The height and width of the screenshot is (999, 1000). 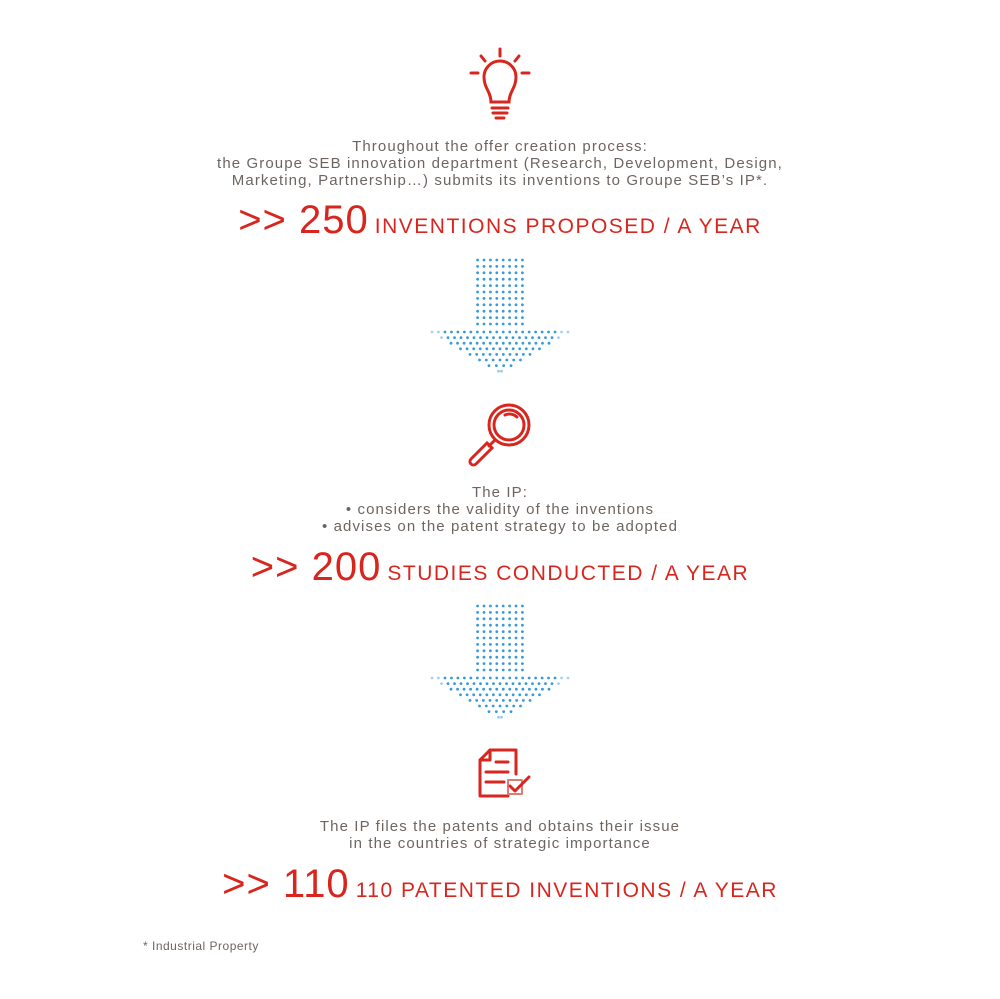 What do you see at coordinates (566, 890) in the screenshot?
I see `metric-label: 110 PATENTED INVENTIONS / A YEAR` at bounding box center [566, 890].